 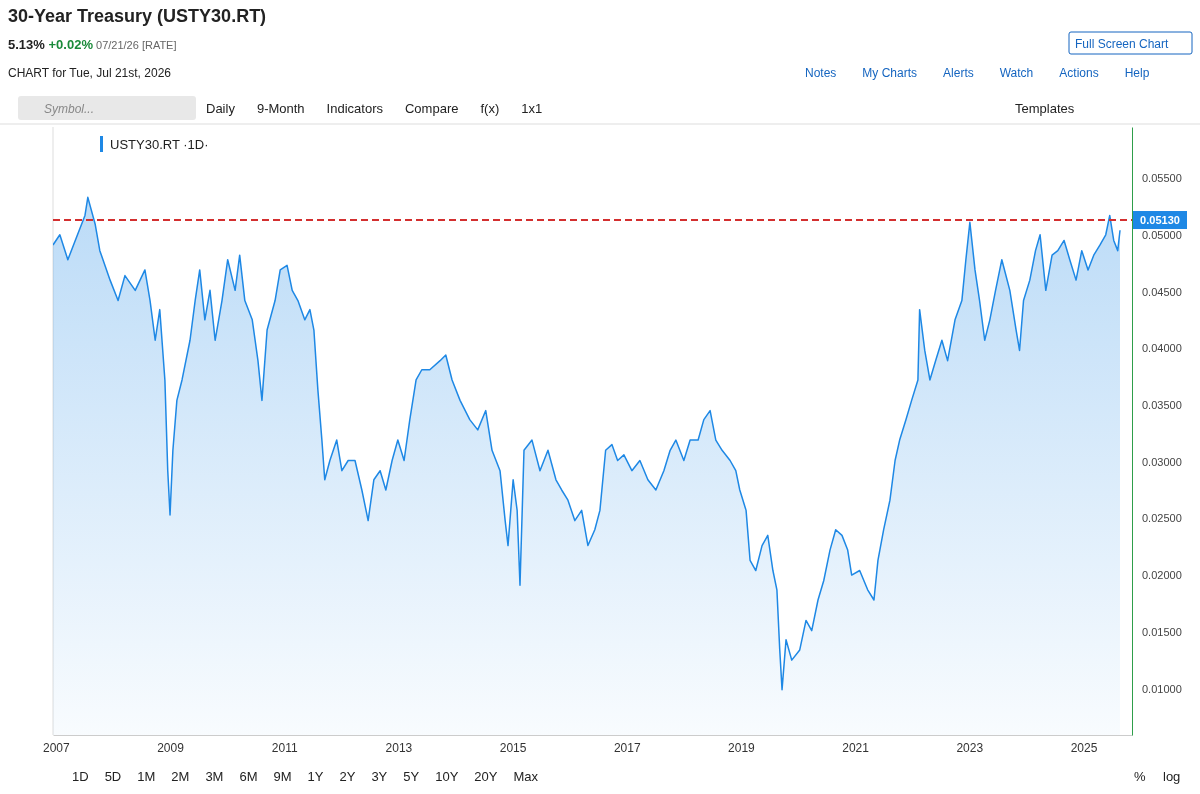 What do you see at coordinates (399, 747) in the screenshot?
I see `x-tick-label: 2013` at bounding box center [399, 747].